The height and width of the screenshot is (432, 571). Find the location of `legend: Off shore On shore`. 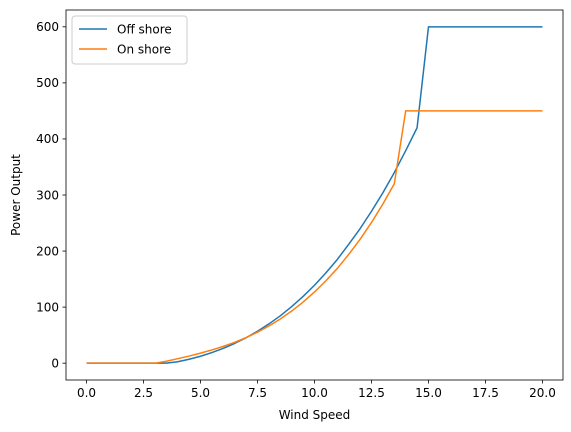

legend: Off shore On shore is located at coordinates (129, 40).